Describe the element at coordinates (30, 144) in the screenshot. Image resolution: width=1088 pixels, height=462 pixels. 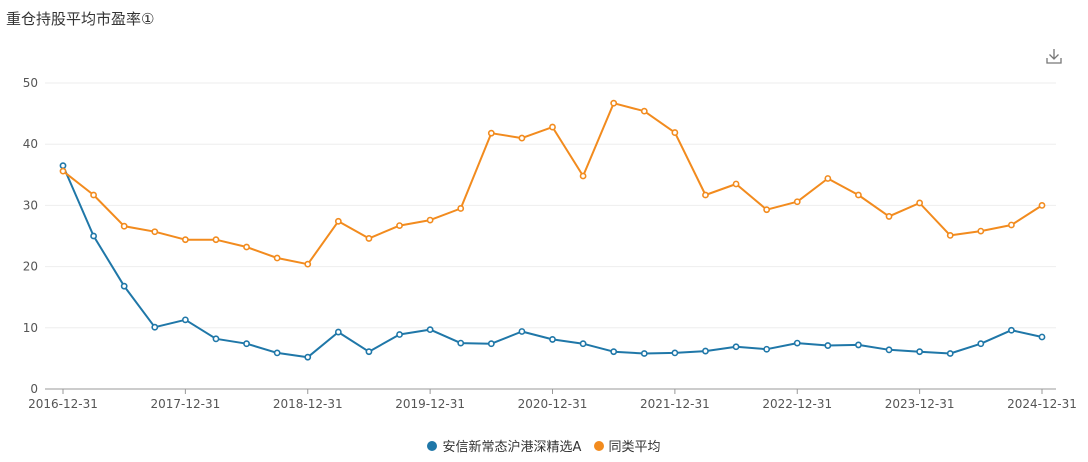
I see `y-tick-label: 40` at that location.